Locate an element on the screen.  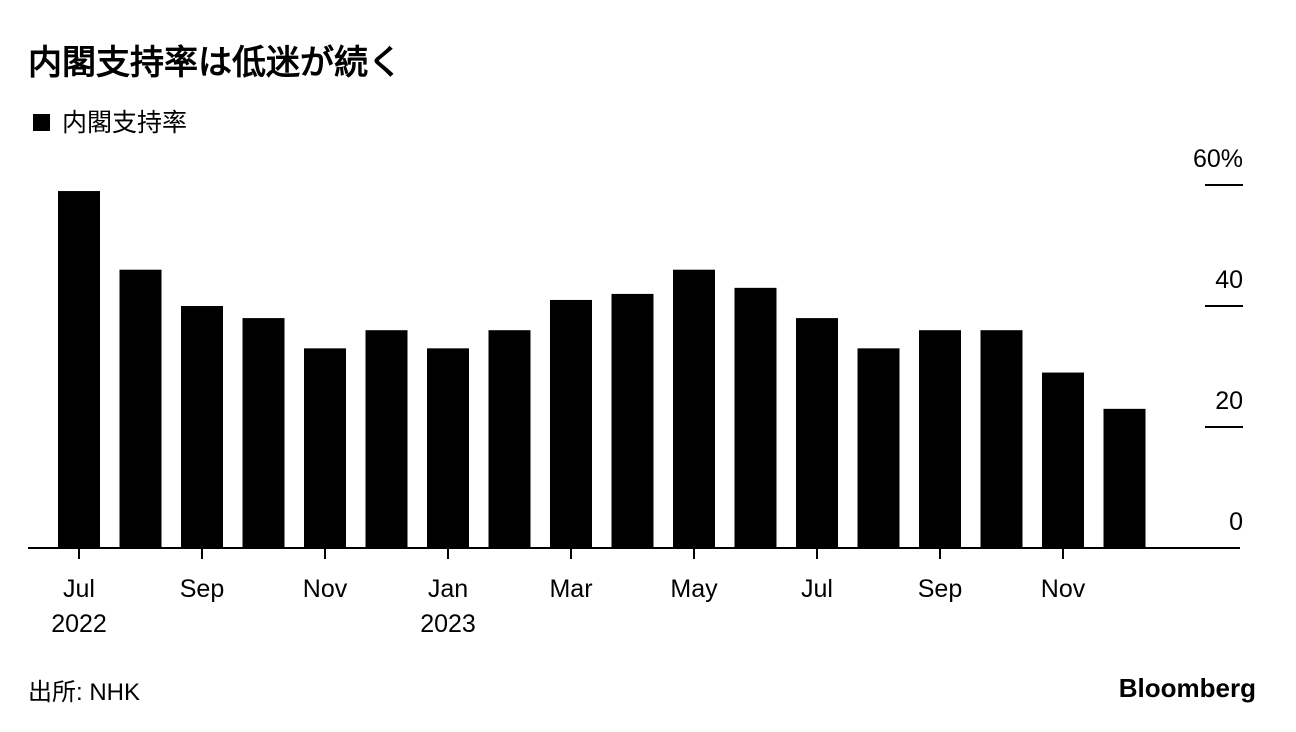
legend-label: 内閣支持率 is located at coordinates (124, 123).